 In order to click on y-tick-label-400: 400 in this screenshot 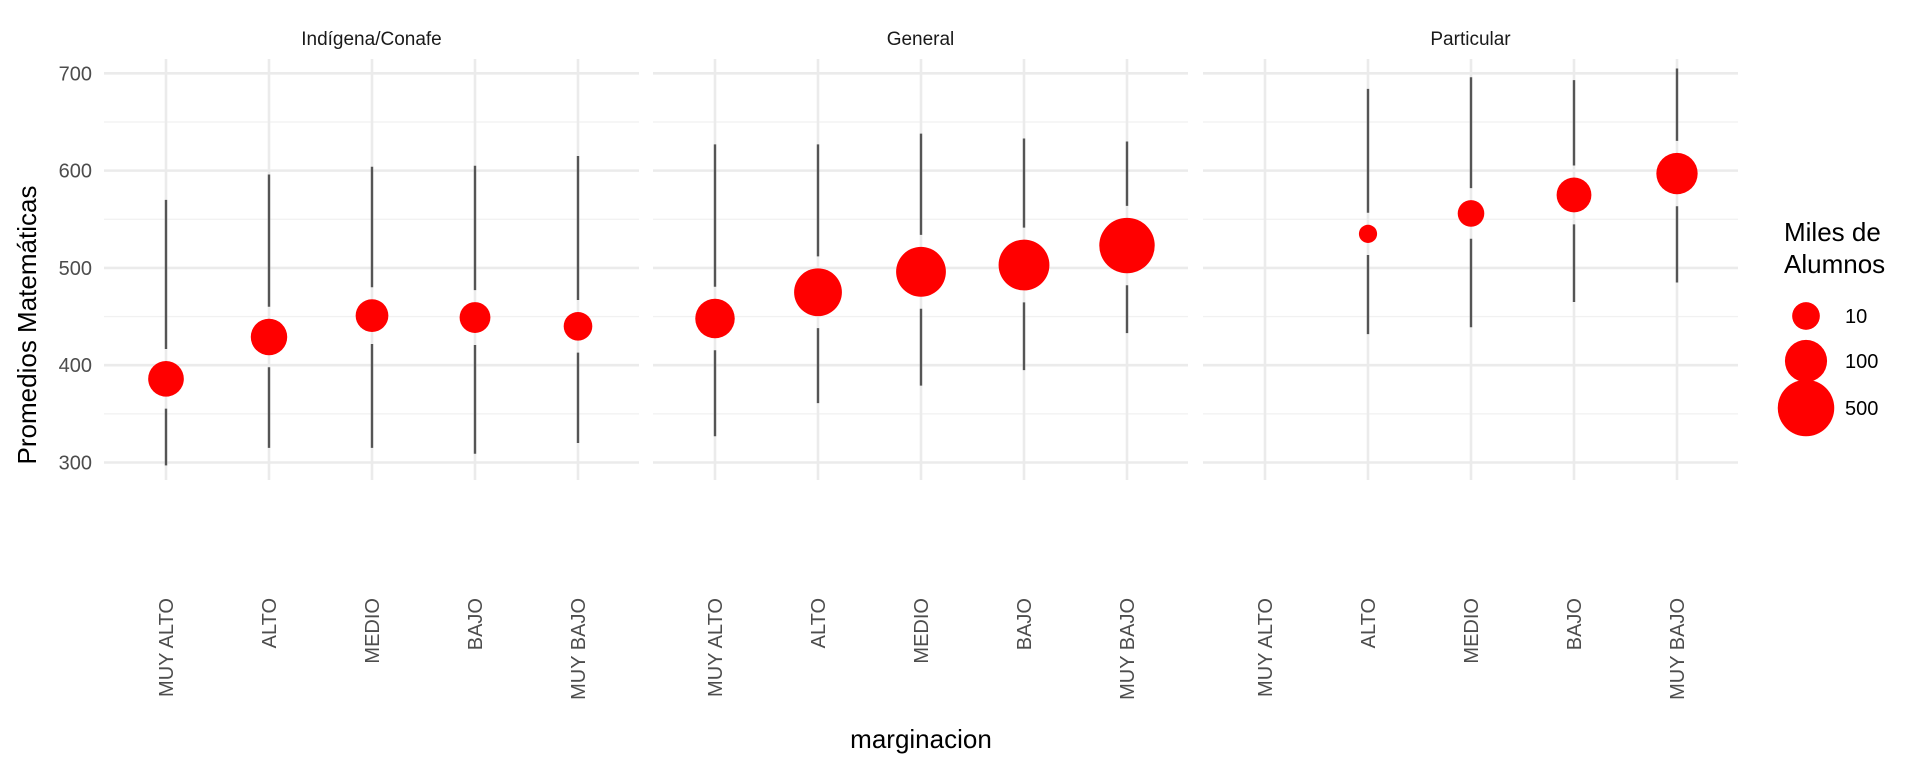, I will do `click(75, 366)`.